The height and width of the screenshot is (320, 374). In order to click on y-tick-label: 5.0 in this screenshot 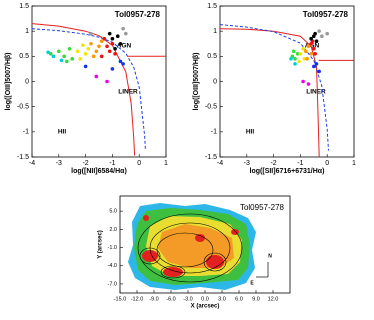, I will do `click(113, 212)`.